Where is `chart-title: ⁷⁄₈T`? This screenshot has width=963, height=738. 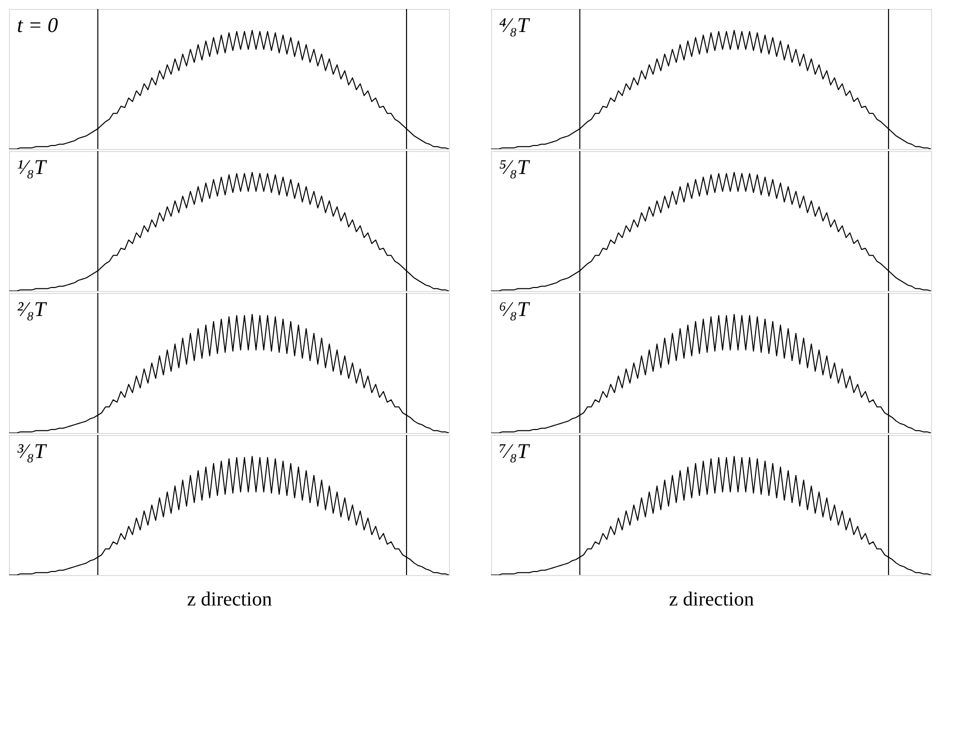 chart-title: ⁷⁄₈T is located at coordinates (514, 451).